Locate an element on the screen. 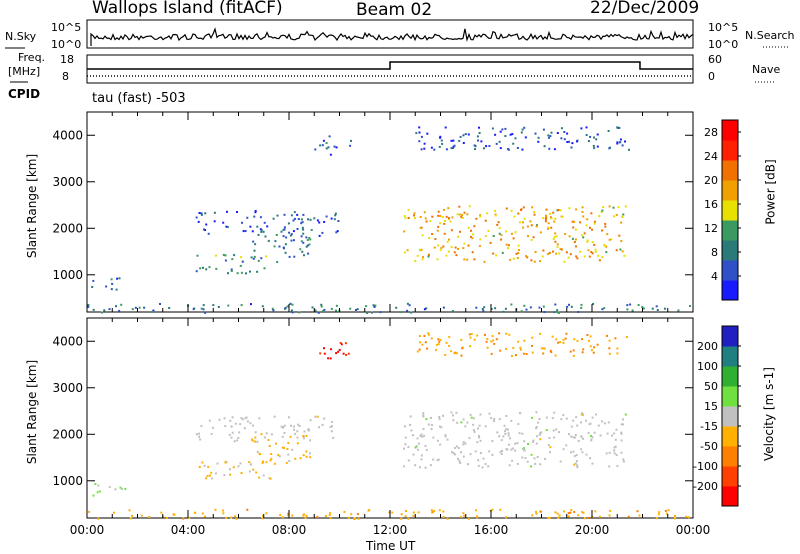 This screenshot has height=554, width=800. freq-label-2: [MHz] is located at coordinates (24, 71).